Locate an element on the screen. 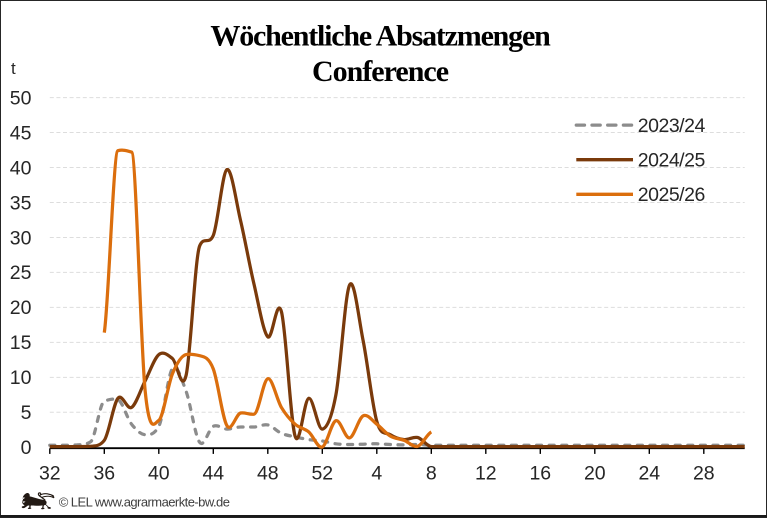 This screenshot has width=767, height=523. svg-text: 48 is located at coordinates (268, 474).